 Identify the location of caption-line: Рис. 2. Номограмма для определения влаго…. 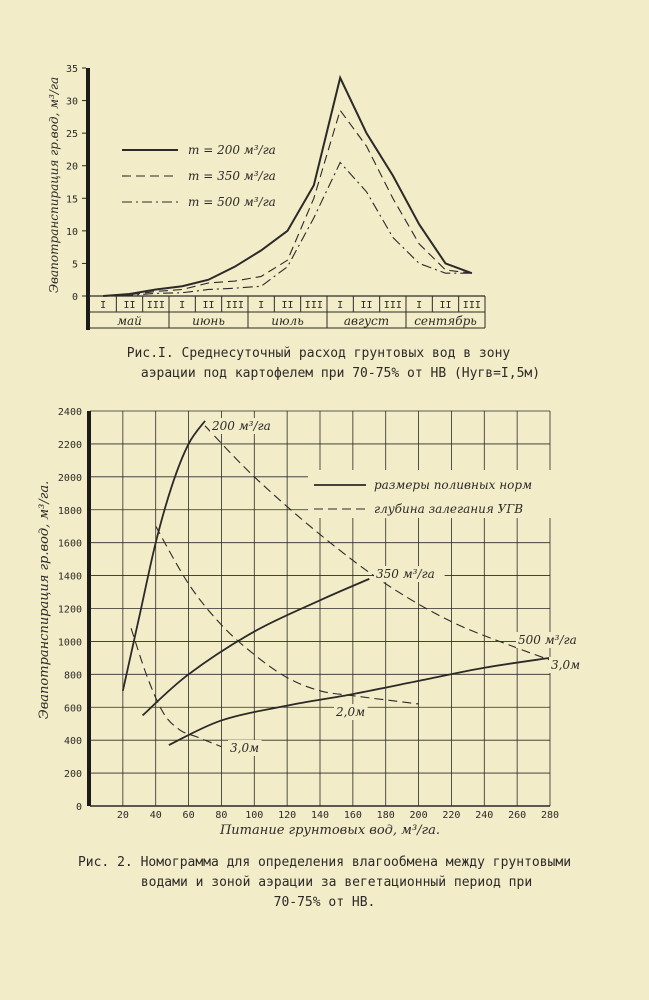
(324, 862).